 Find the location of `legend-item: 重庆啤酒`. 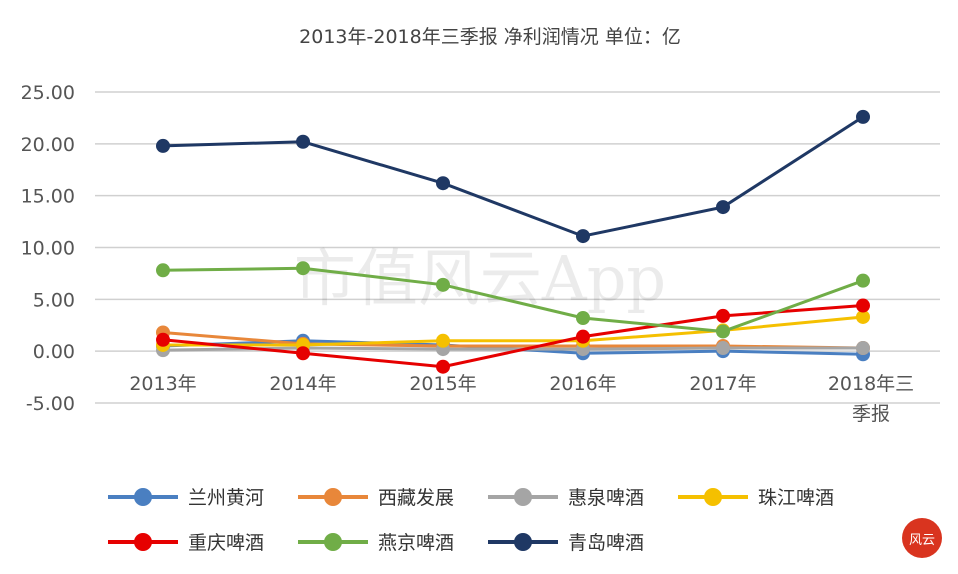

legend-item: 重庆啤酒 is located at coordinates (186, 543).